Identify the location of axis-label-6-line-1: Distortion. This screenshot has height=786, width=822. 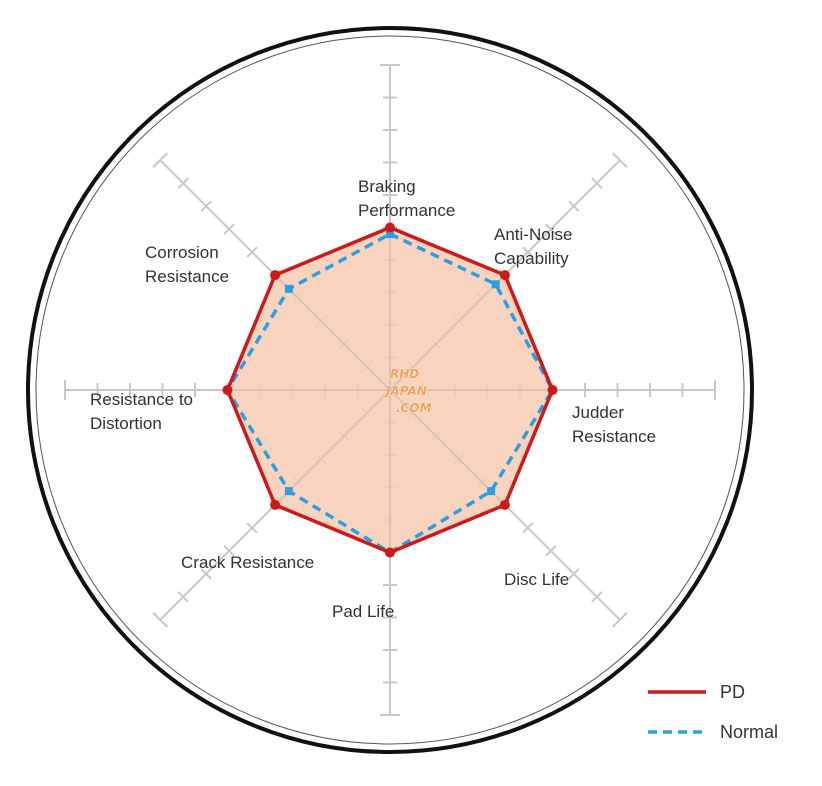
(126, 423).